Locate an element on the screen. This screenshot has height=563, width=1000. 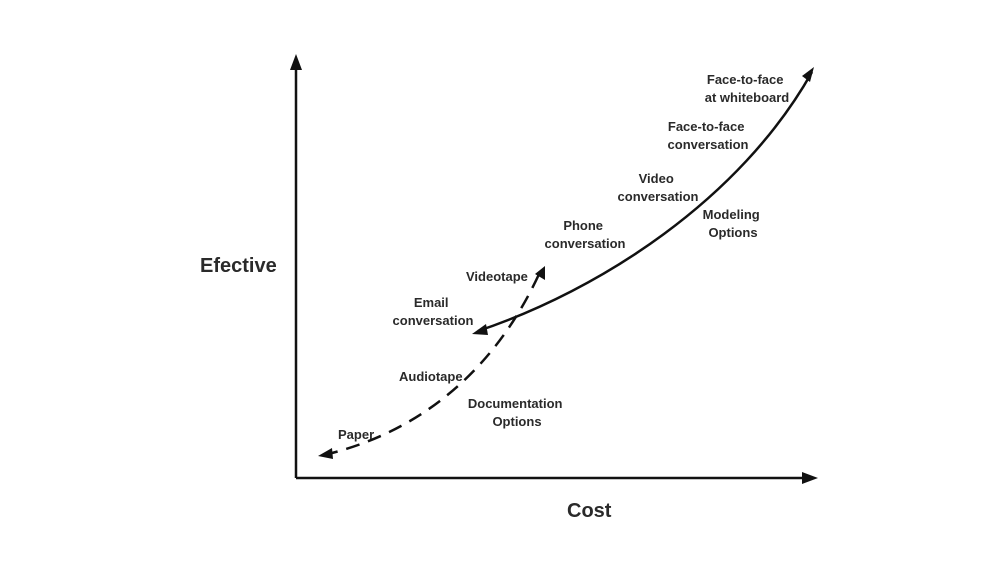
documentation-options-line-1: Documentation is located at coordinates (515, 403).